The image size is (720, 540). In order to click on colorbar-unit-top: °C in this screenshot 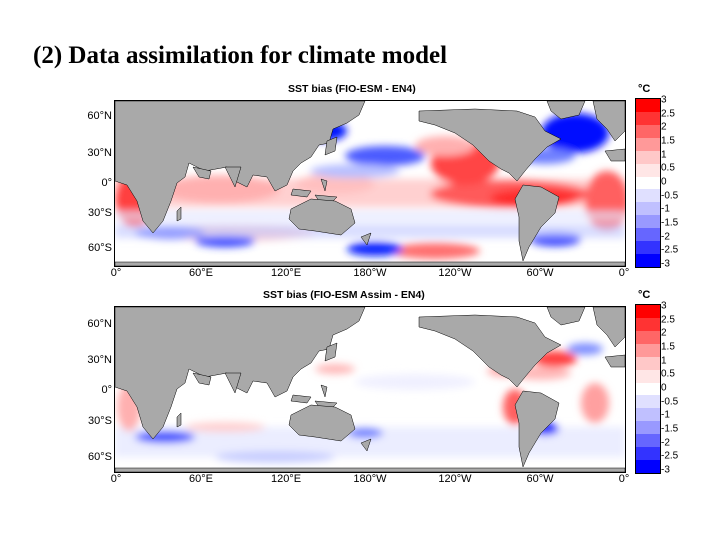, I will do `click(644, 89)`.